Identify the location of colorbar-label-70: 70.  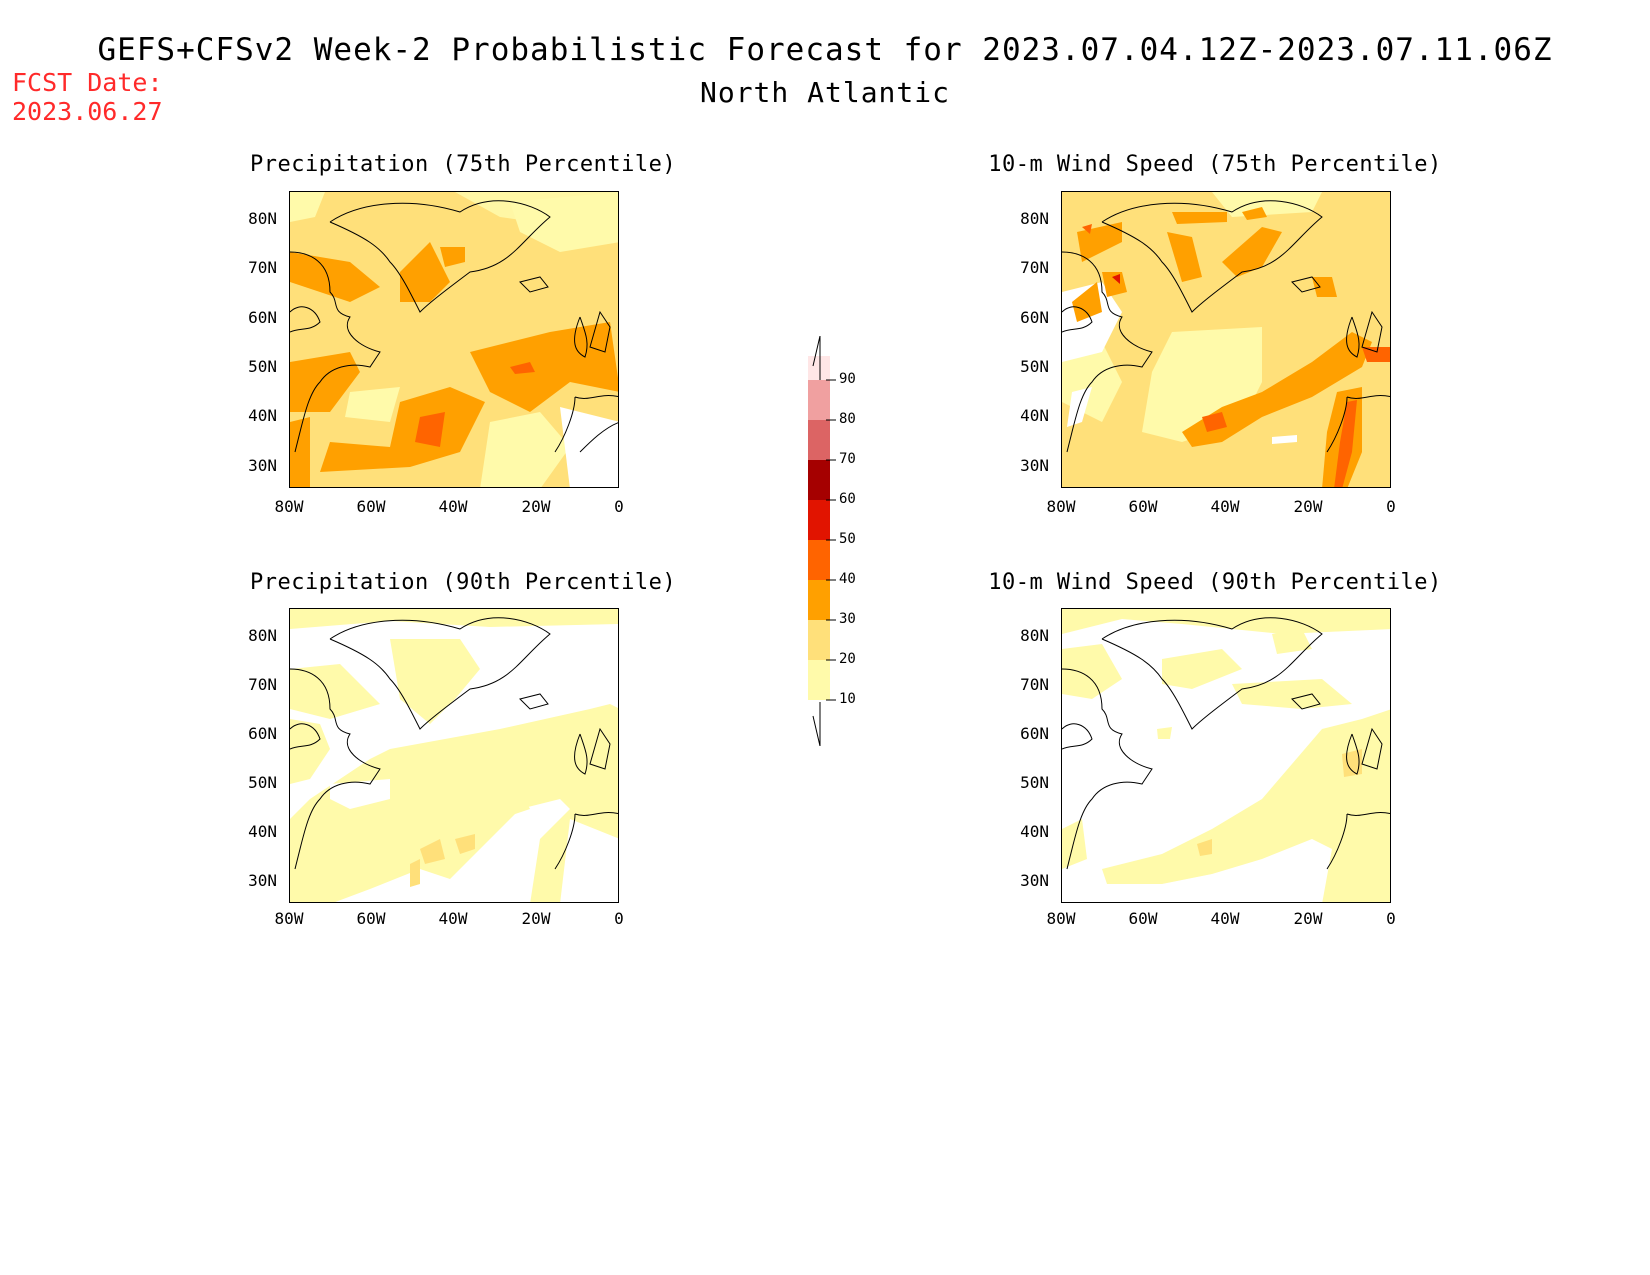
(847, 459).